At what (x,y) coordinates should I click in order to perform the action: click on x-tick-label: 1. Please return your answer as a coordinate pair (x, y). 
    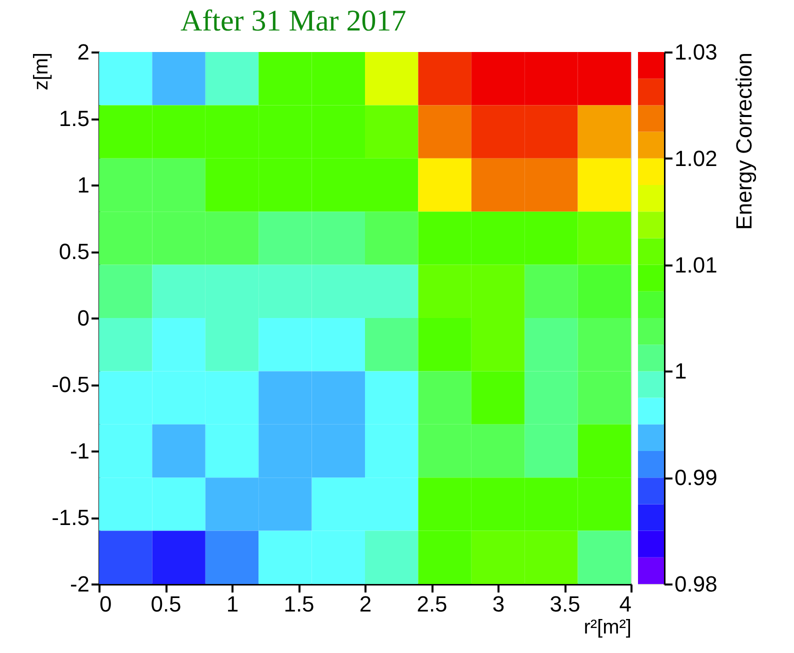
    Looking at the image, I should click on (232, 604).